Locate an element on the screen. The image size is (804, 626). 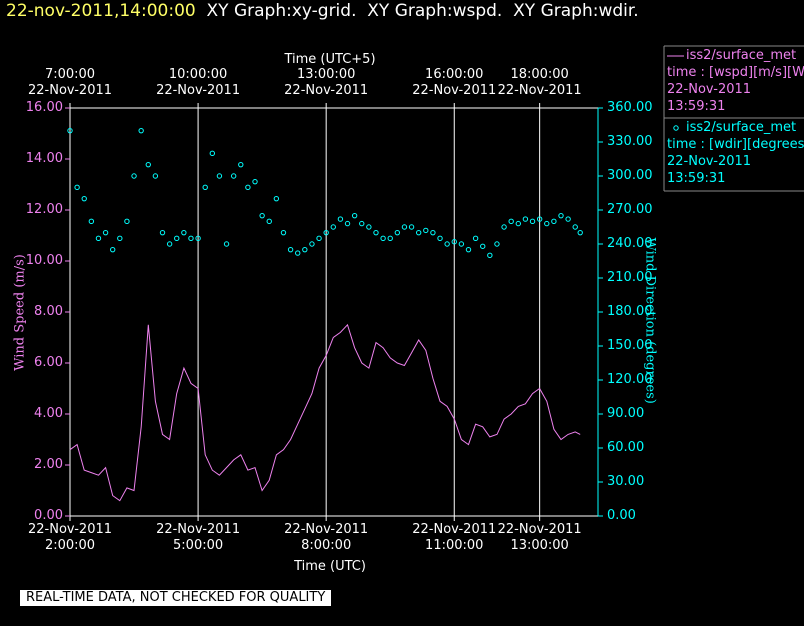
y2-tick-label: 0.00 is located at coordinates (621, 515).